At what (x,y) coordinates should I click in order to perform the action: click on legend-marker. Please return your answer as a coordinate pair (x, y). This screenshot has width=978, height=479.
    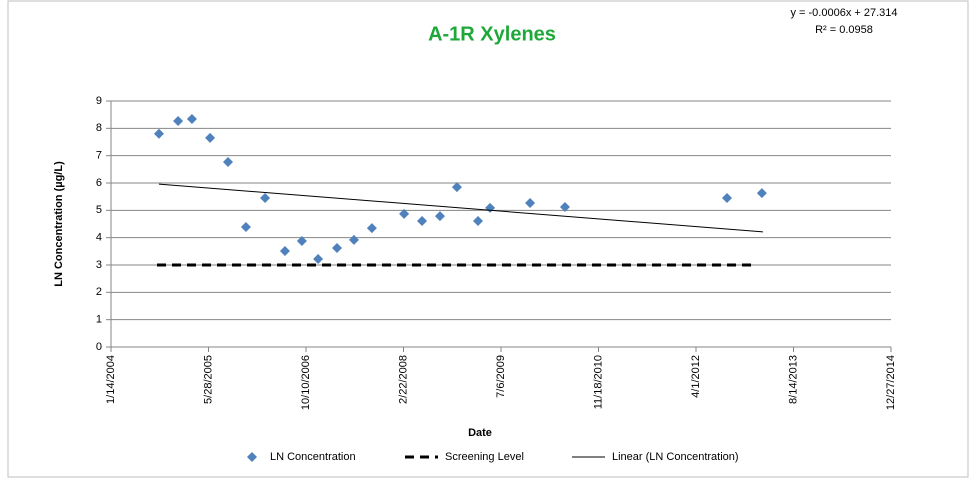
    Looking at the image, I should click on (252, 457).